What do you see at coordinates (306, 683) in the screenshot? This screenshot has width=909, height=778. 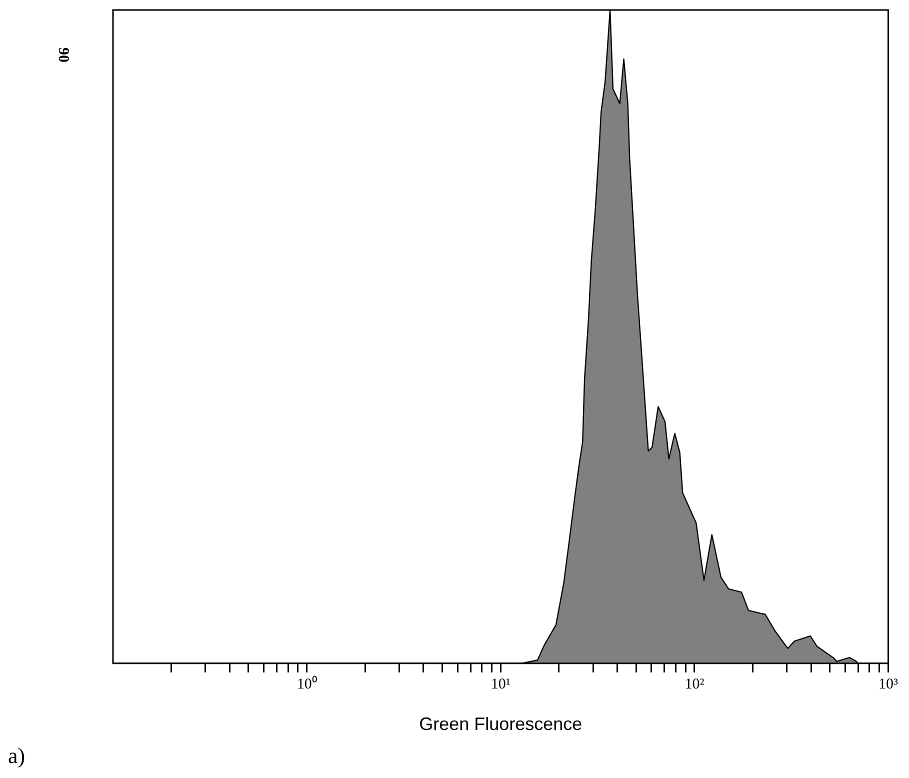 I see `x-tick-label: 10⁰` at bounding box center [306, 683].